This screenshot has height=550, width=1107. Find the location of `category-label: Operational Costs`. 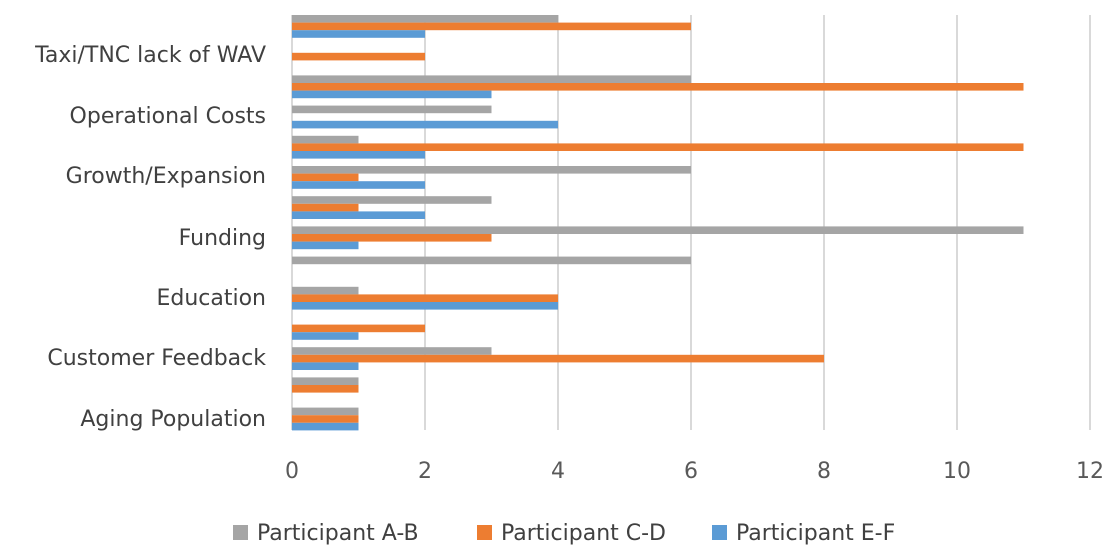

category-label: Operational Costs is located at coordinates (168, 116).